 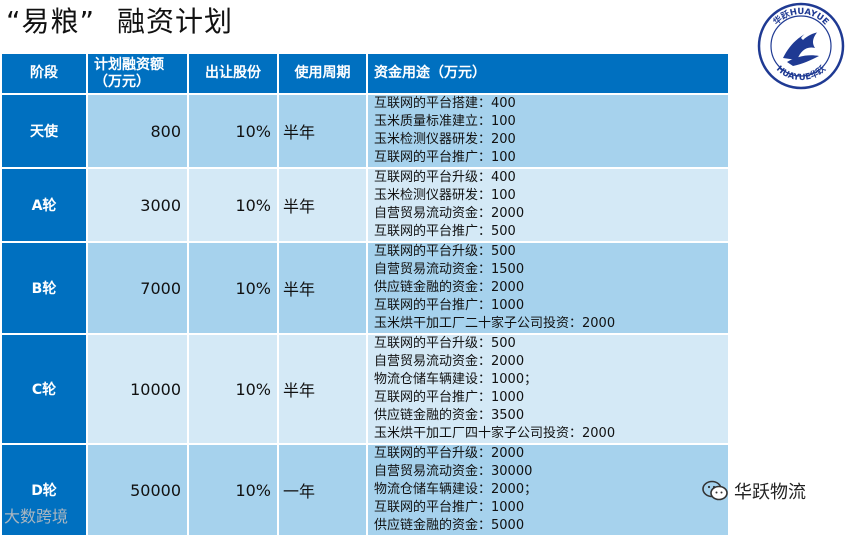 I want to click on header-use: 资金用途（万元）, so click(x=548, y=73).